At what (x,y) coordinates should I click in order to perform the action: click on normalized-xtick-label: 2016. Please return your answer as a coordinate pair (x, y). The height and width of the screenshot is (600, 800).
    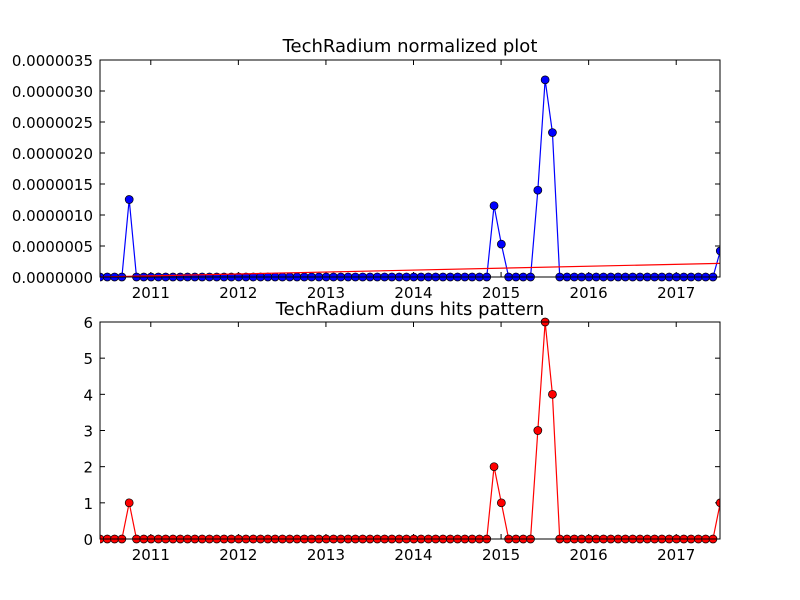
    Looking at the image, I should click on (589, 293).